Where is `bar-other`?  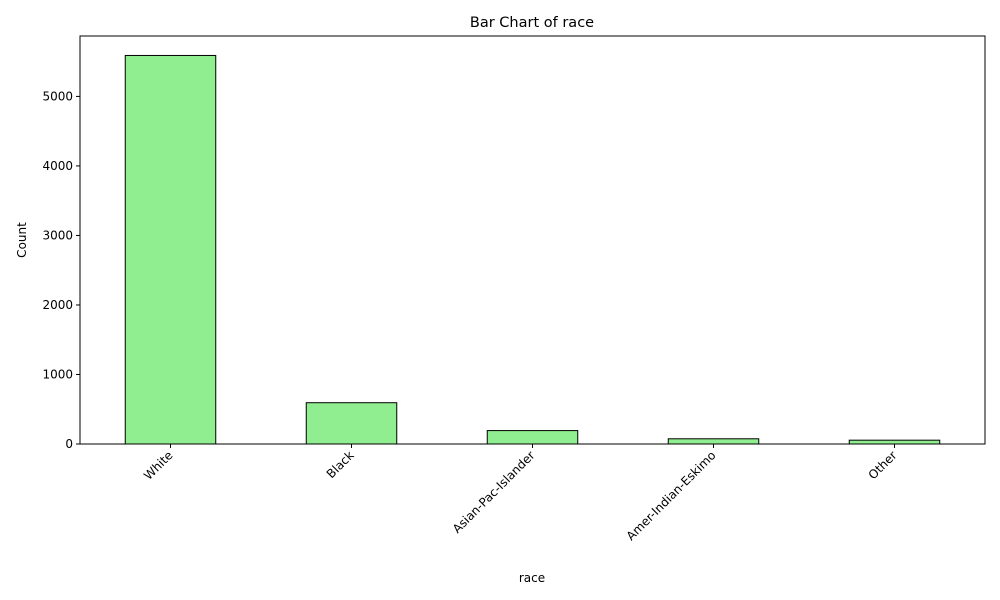
bar-other is located at coordinates (894, 442).